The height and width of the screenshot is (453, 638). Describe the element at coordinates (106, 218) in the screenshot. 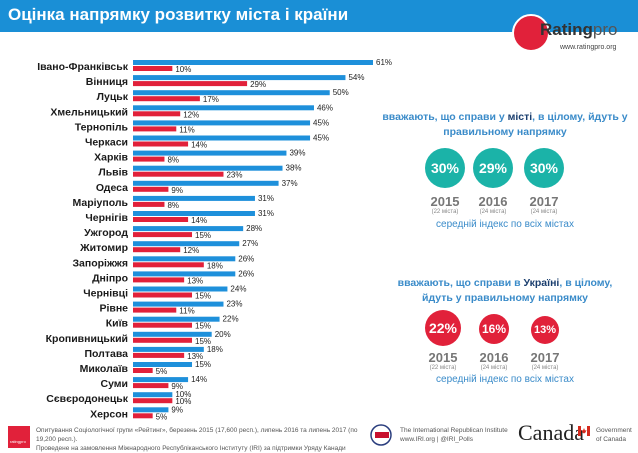

I see `city-label: Чернігів` at that location.